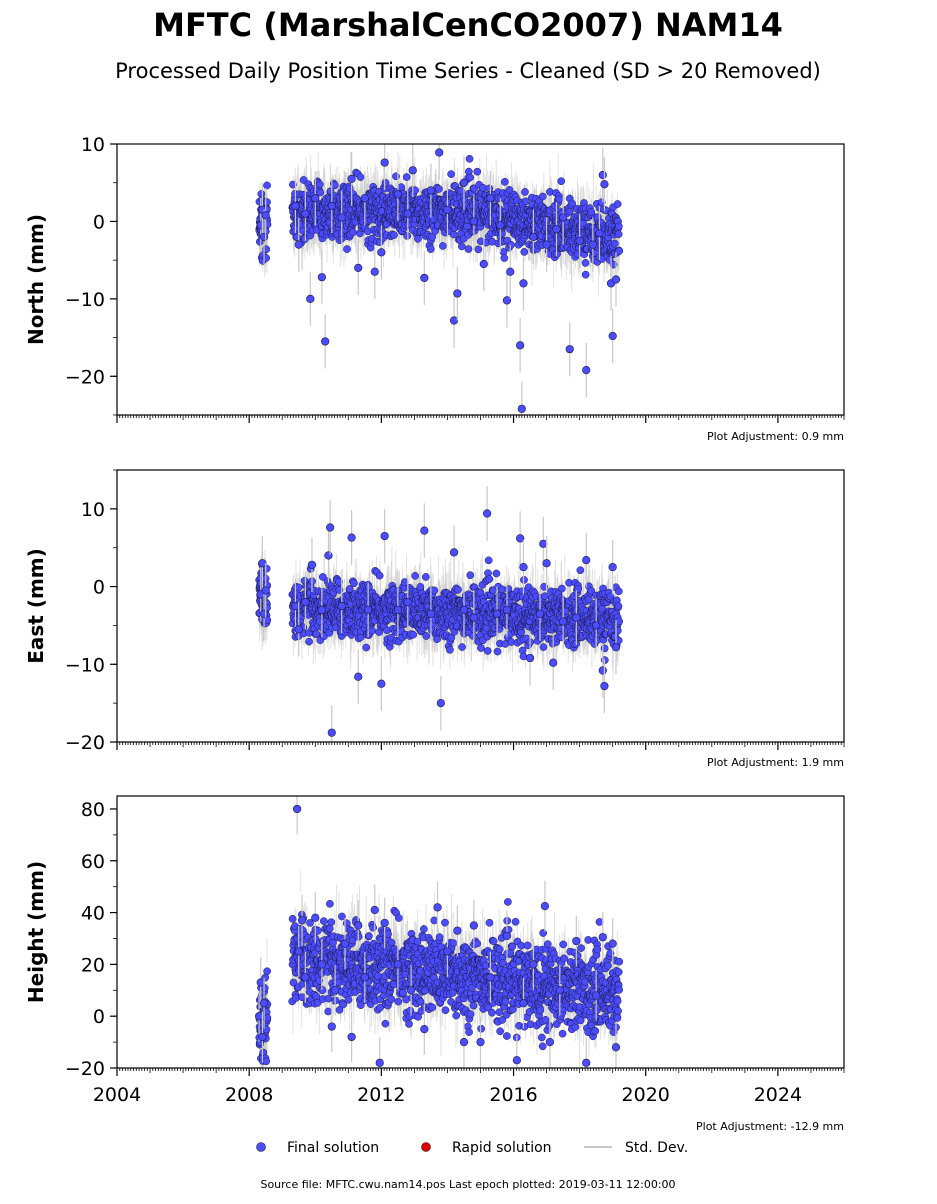  I want to click on y-tick-label: 10, so click(93, 145).